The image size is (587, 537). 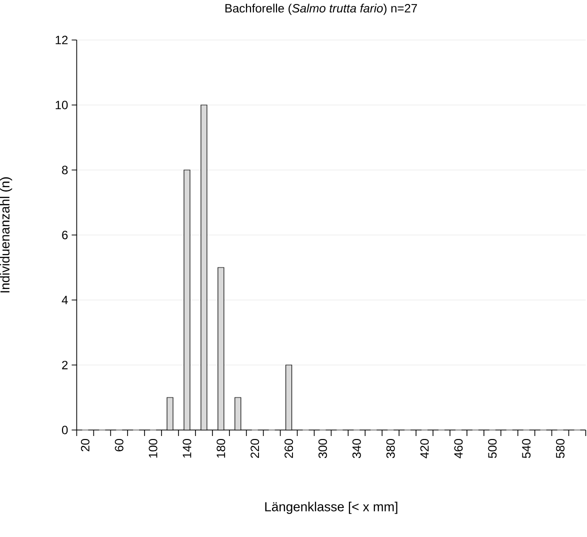 What do you see at coordinates (289, 448) in the screenshot?
I see `x-tick-label: 260` at bounding box center [289, 448].